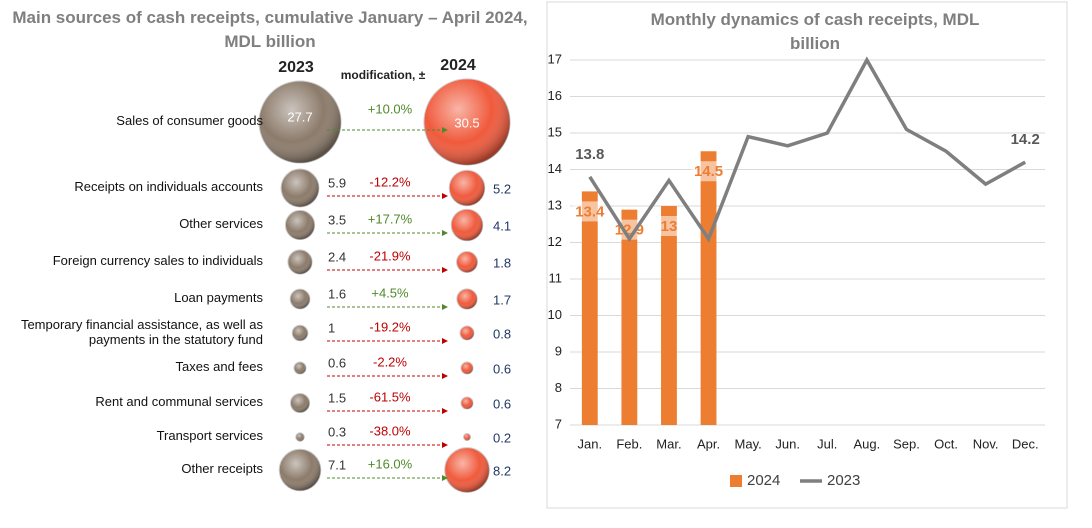  What do you see at coordinates (390, 218) in the screenshot?
I see `change-label: +17.7%` at bounding box center [390, 218].